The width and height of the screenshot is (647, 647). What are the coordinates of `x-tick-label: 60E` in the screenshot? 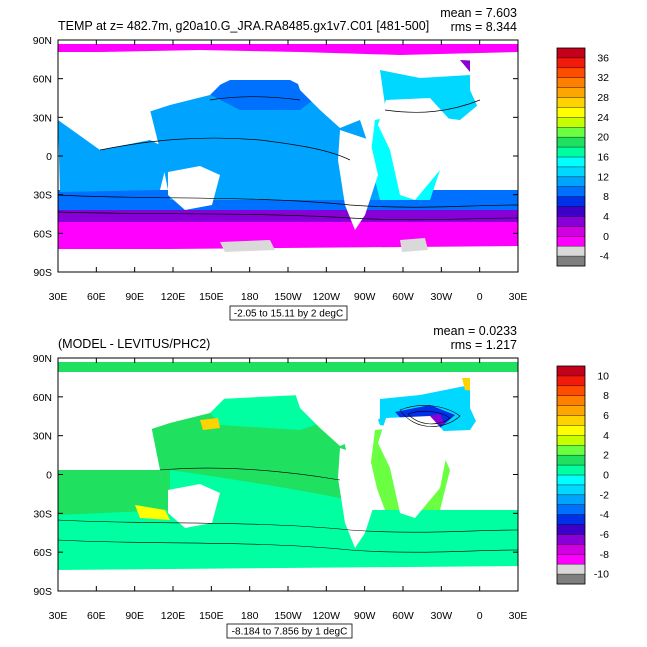 It's located at (96, 616).